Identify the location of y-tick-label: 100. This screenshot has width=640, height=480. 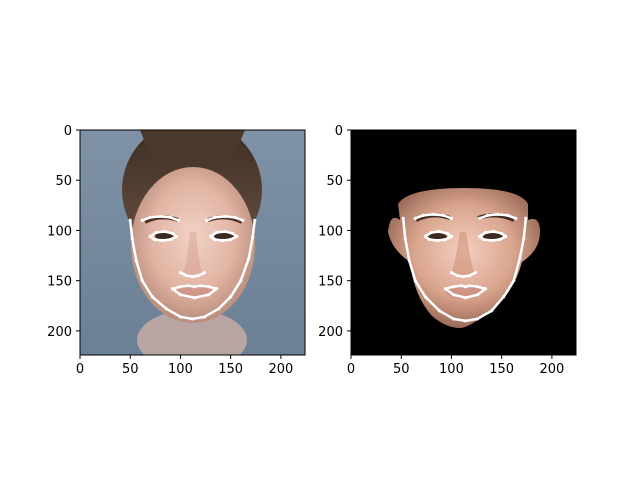
(330, 231).